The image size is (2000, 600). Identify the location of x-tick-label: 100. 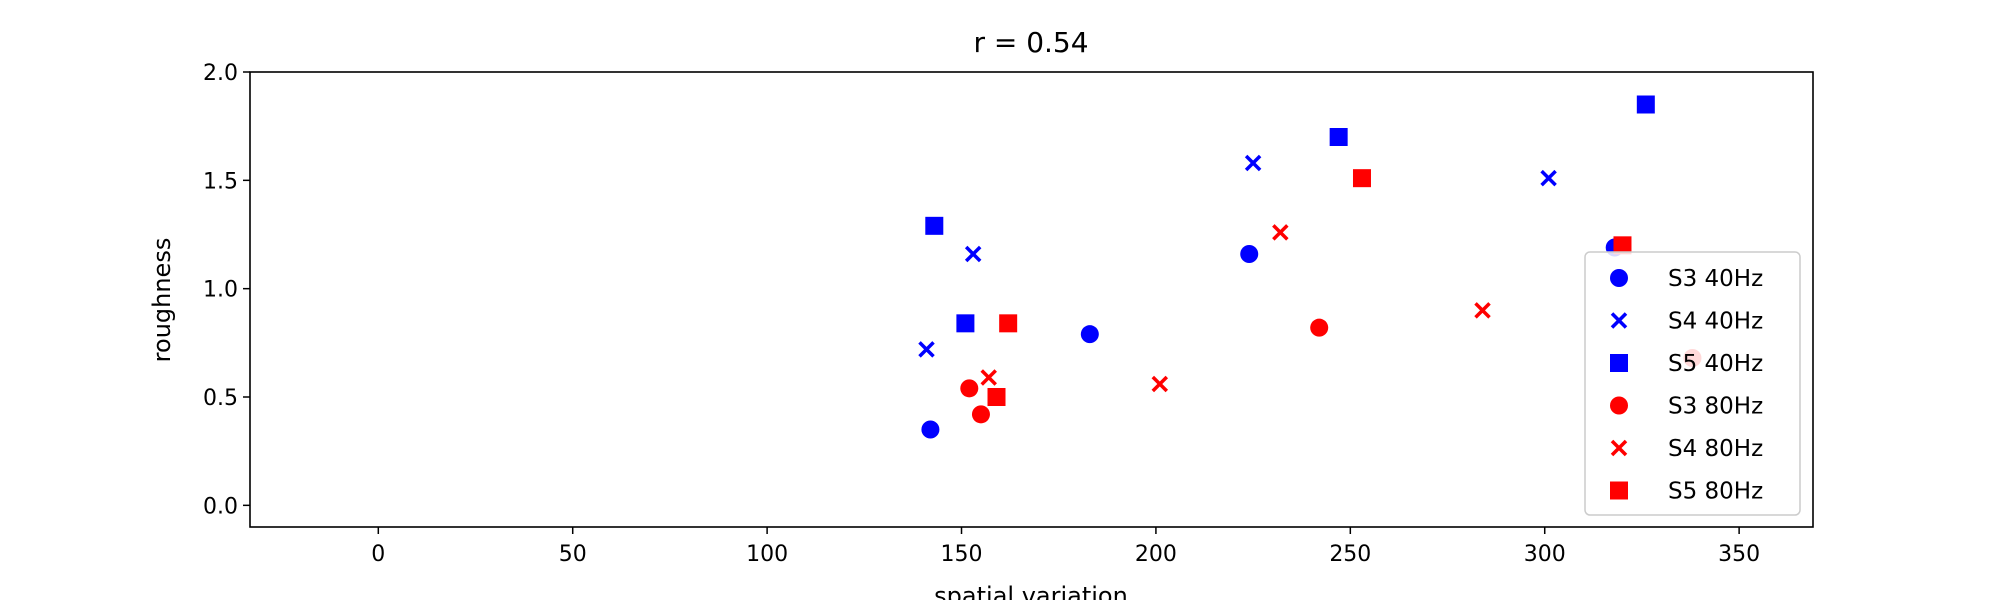
(767, 554).